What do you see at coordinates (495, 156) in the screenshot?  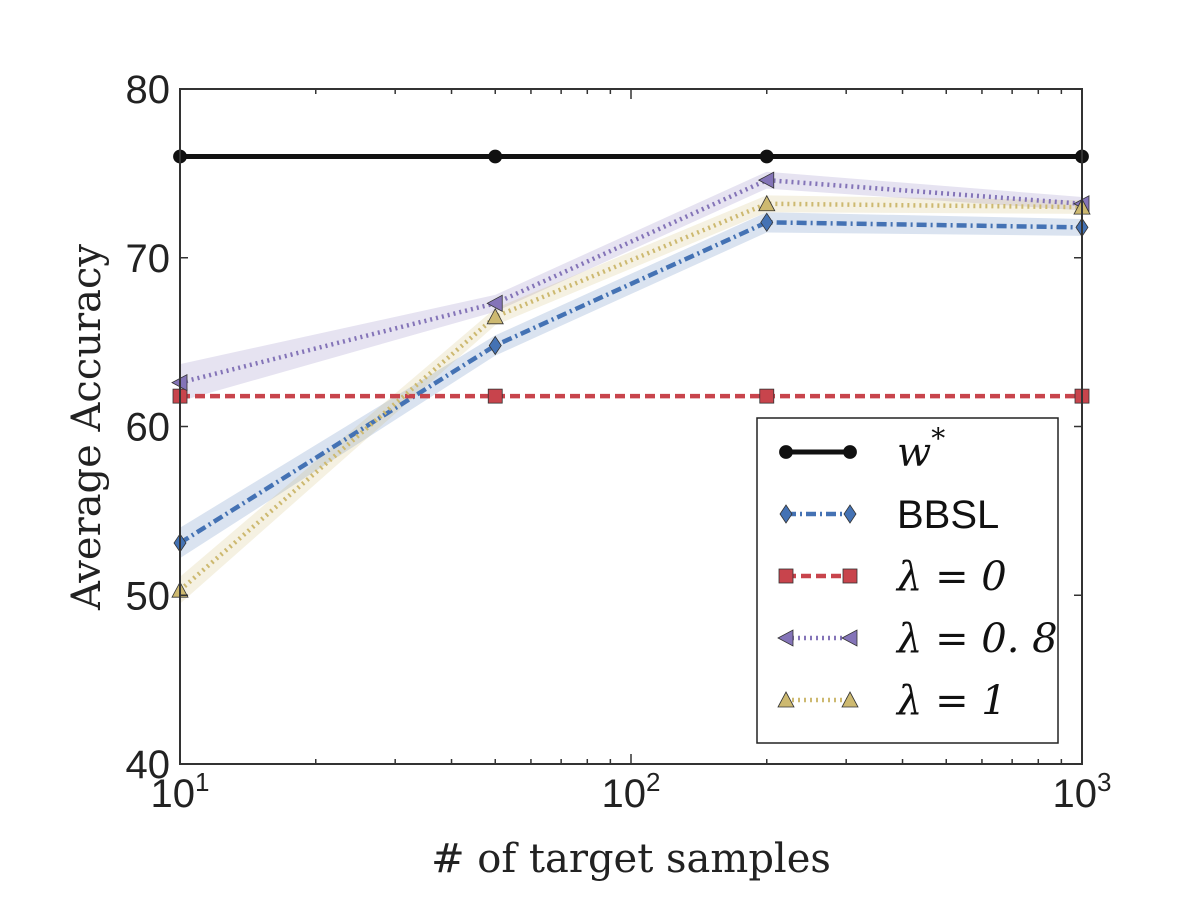 I see `point-w--1` at bounding box center [495, 156].